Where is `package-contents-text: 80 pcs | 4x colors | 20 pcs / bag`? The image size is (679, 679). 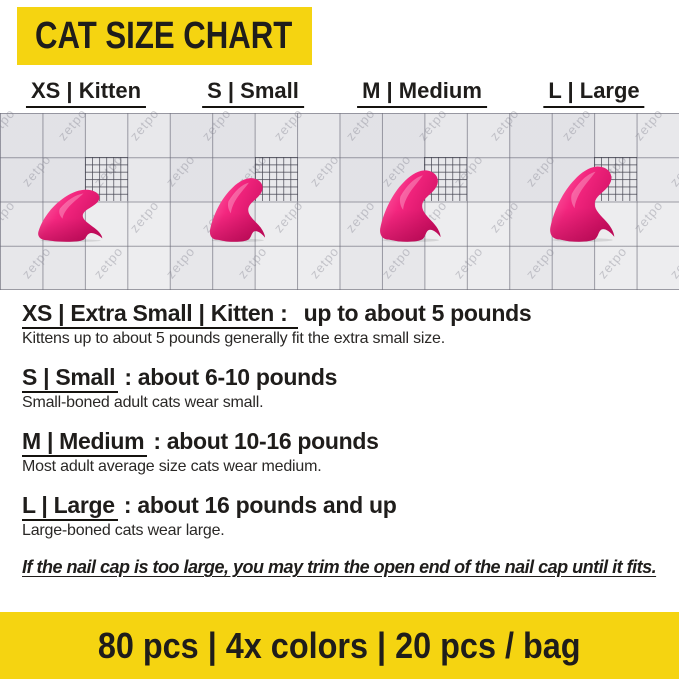 package-contents-text: 80 pcs | 4x colors | 20 pcs / bag is located at coordinates (339, 645).